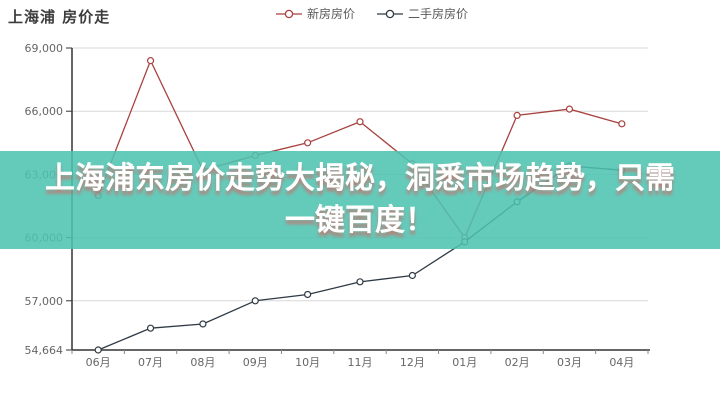 This screenshot has height=400, width=720. Describe the element at coordinates (360, 362) in the screenshot. I see `x-axis-label: 11月` at that location.